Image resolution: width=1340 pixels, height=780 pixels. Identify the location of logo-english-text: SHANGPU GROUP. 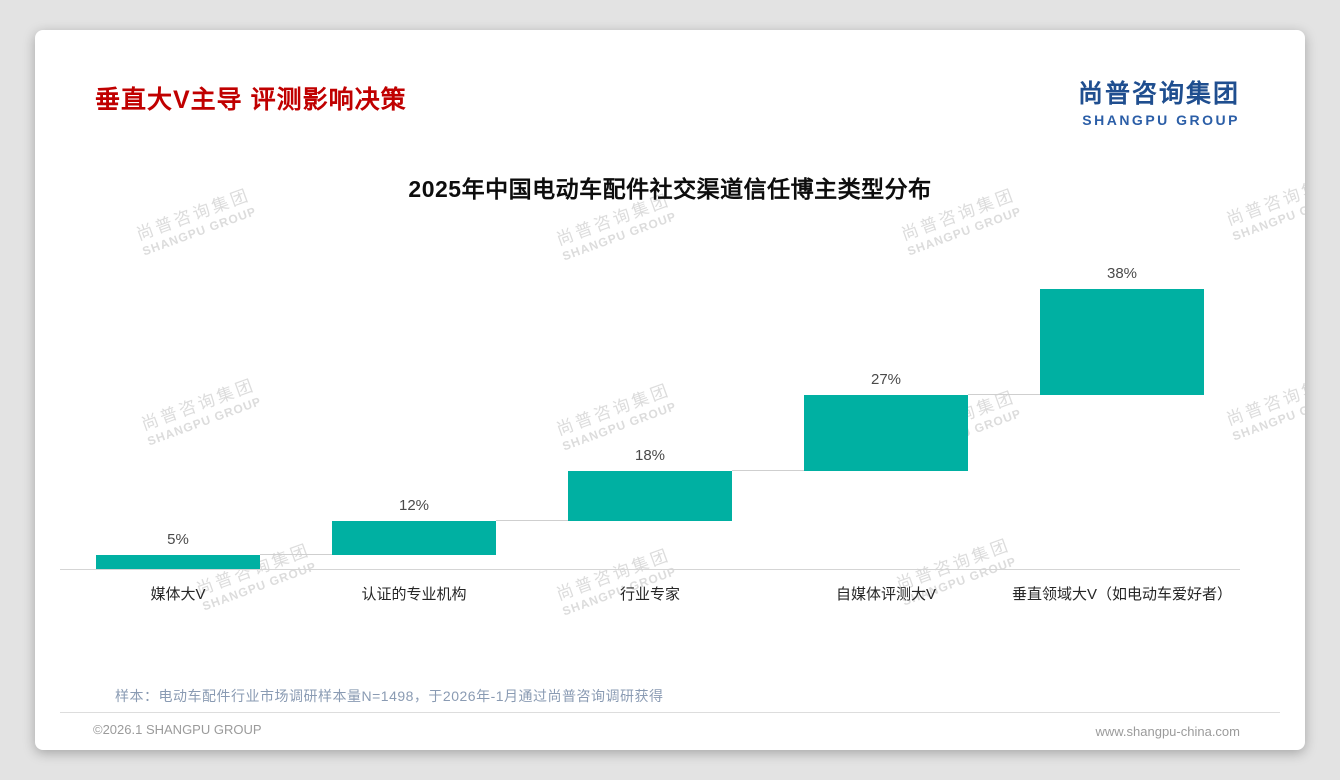
(1161, 120).